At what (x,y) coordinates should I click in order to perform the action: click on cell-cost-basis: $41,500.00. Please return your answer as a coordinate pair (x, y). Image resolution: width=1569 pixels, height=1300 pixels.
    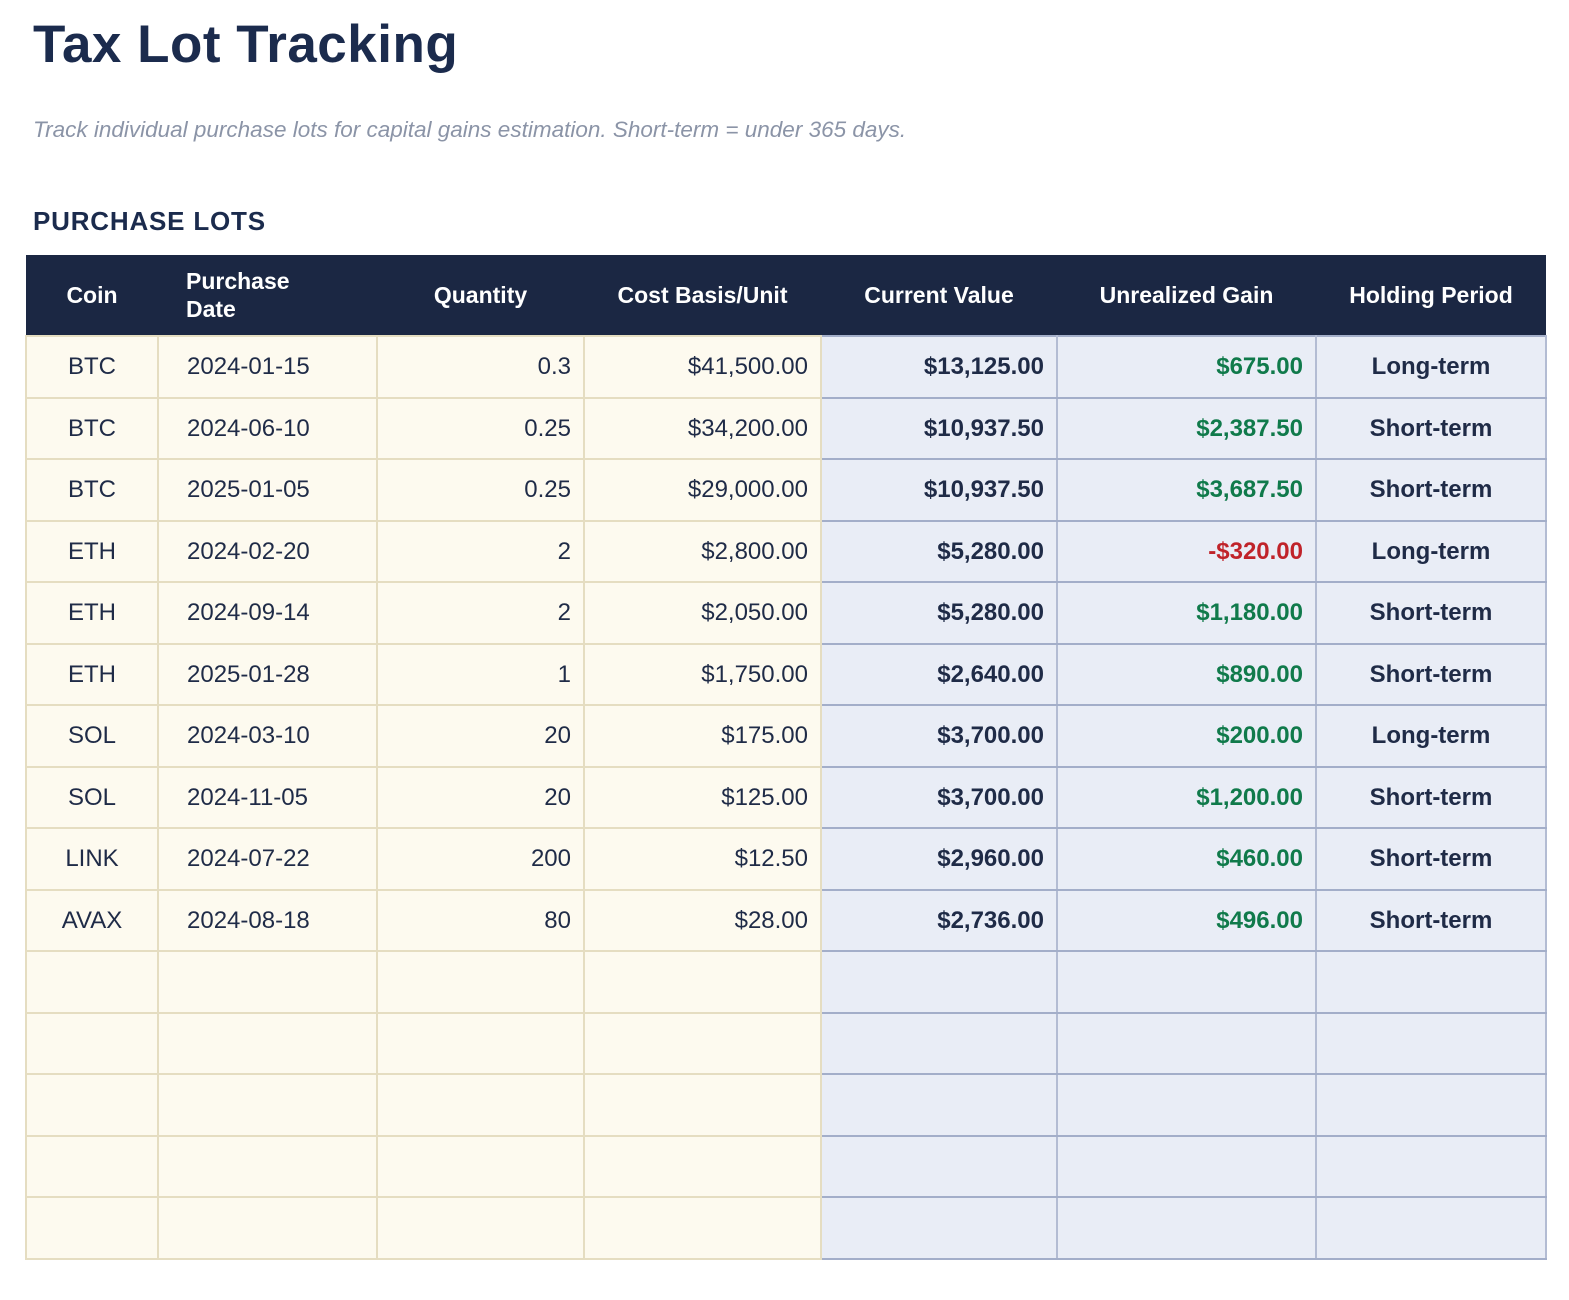
    Looking at the image, I should click on (702, 367).